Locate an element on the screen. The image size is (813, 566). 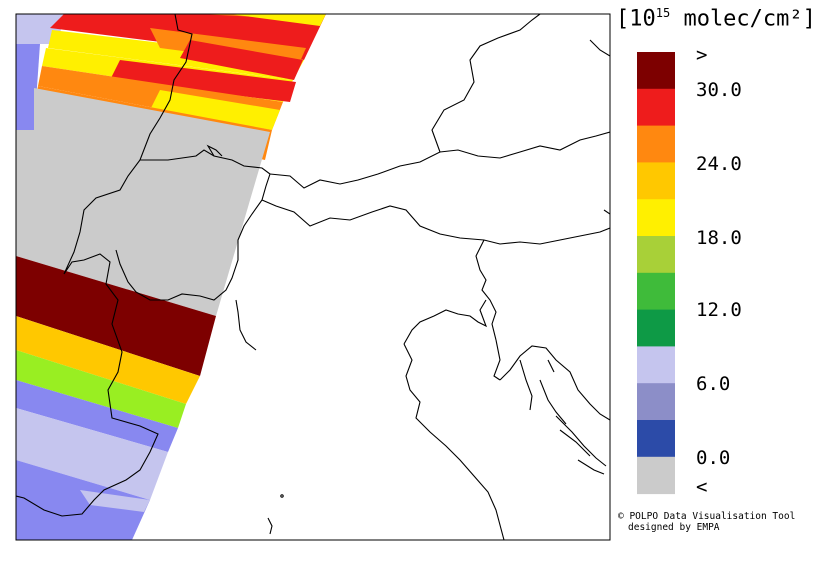
legend-tick: 12.0 is located at coordinates (719, 310).